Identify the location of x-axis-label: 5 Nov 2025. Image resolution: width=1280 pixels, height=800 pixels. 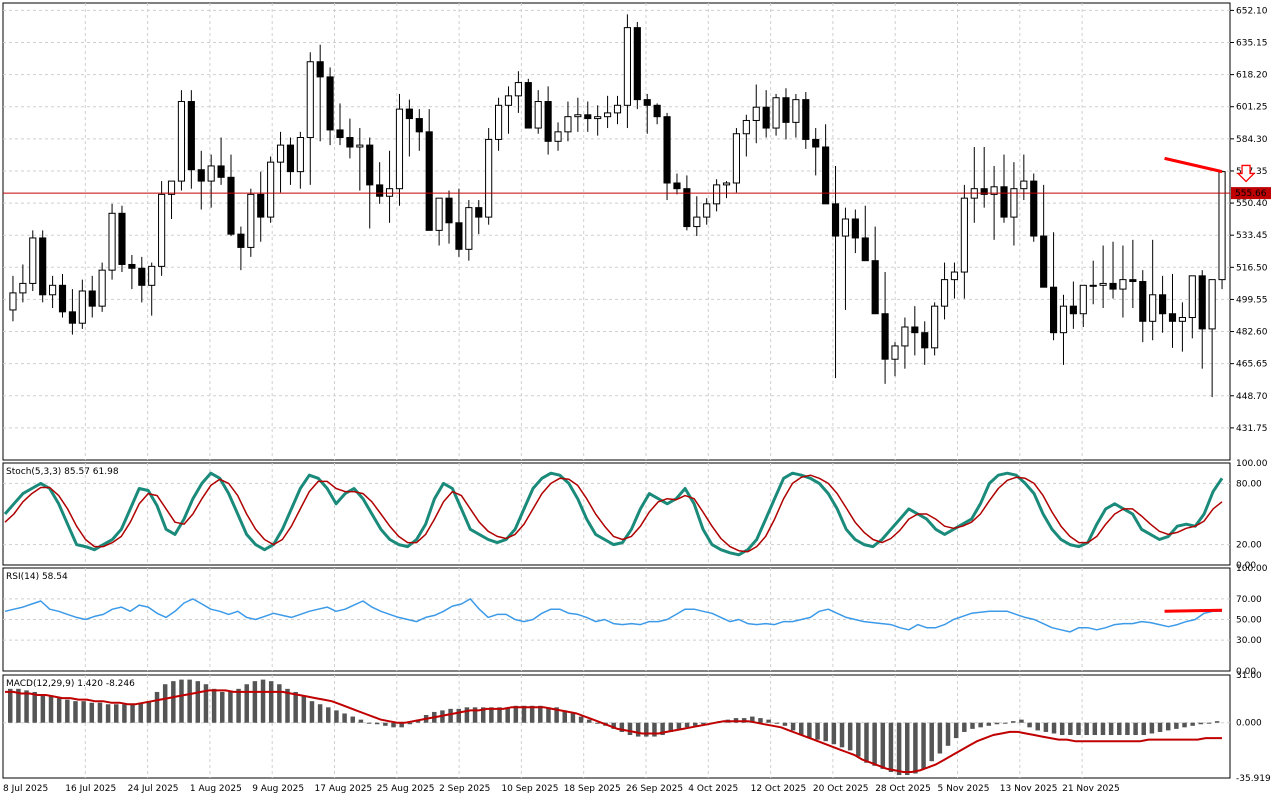
(964, 789).